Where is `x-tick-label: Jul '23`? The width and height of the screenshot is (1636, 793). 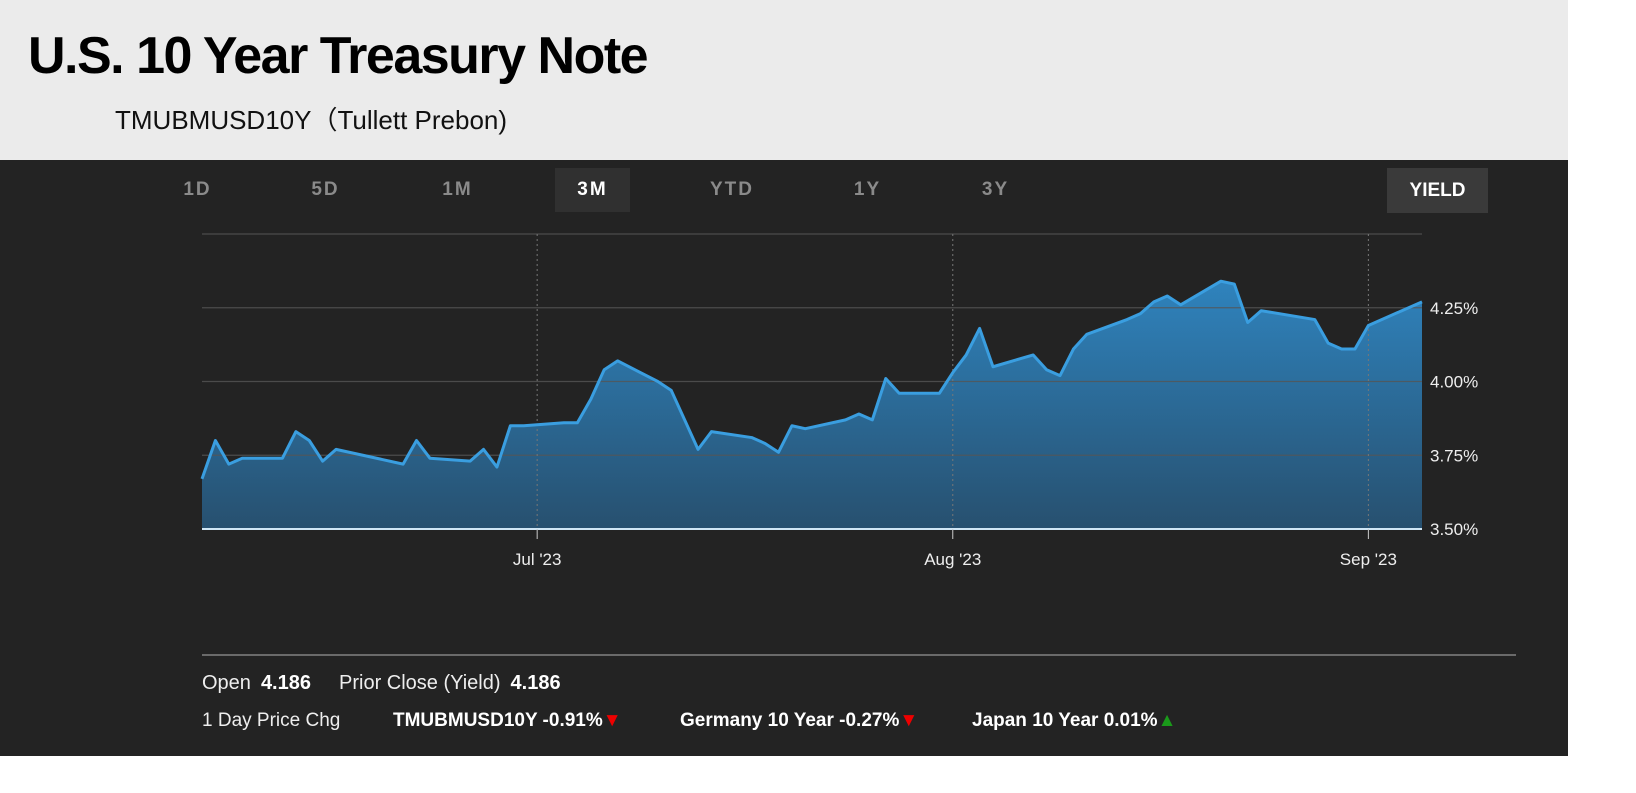
x-tick-label: Jul '23 is located at coordinates (537, 559).